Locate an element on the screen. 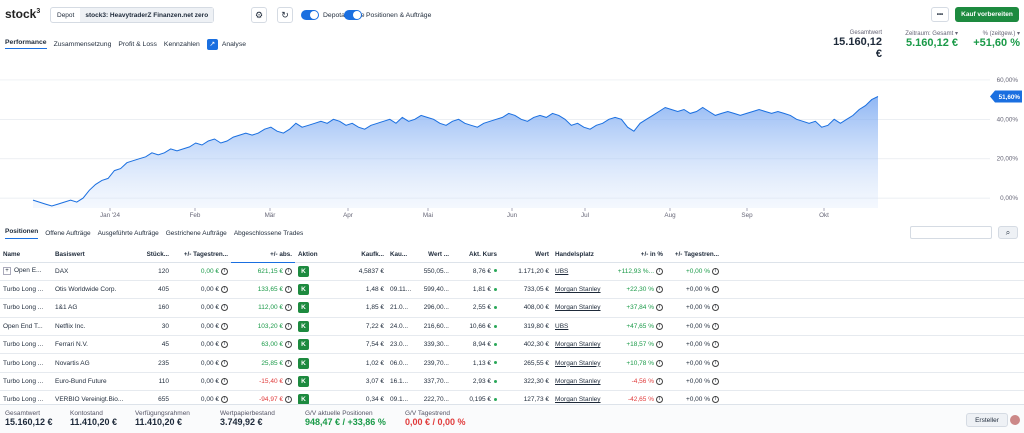 The height and width of the screenshot is (433, 1024). x-tick-label: Okt is located at coordinates (824, 215).